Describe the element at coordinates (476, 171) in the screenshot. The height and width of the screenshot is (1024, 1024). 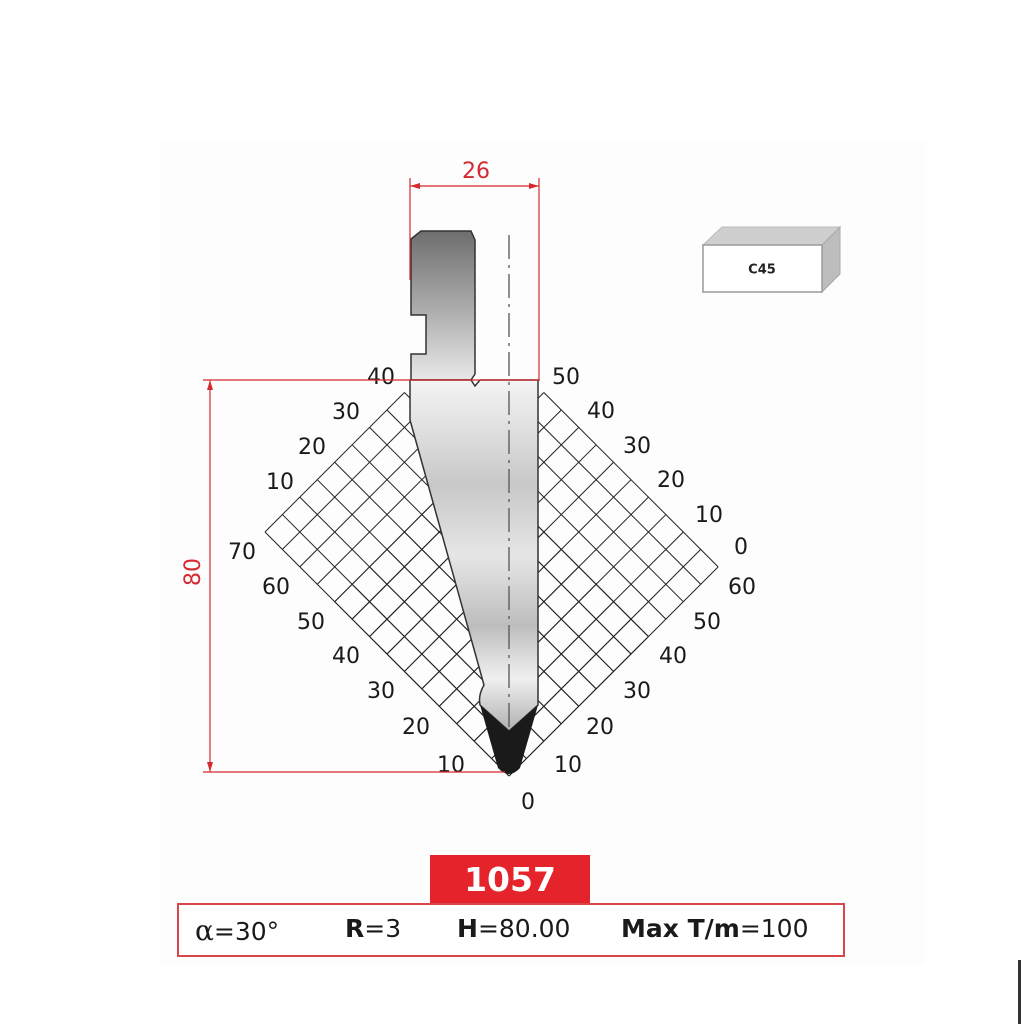
I see `width-dimension-label: 26` at that location.